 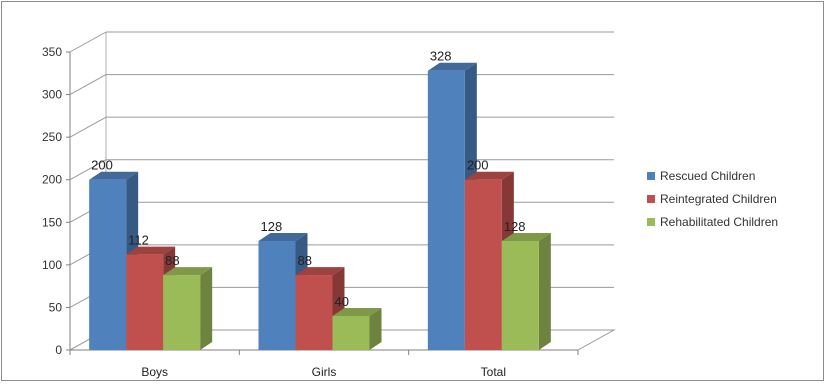 What do you see at coordinates (441, 56) in the screenshot?
I see `data-label: 328` at bounding box center [441, 56].